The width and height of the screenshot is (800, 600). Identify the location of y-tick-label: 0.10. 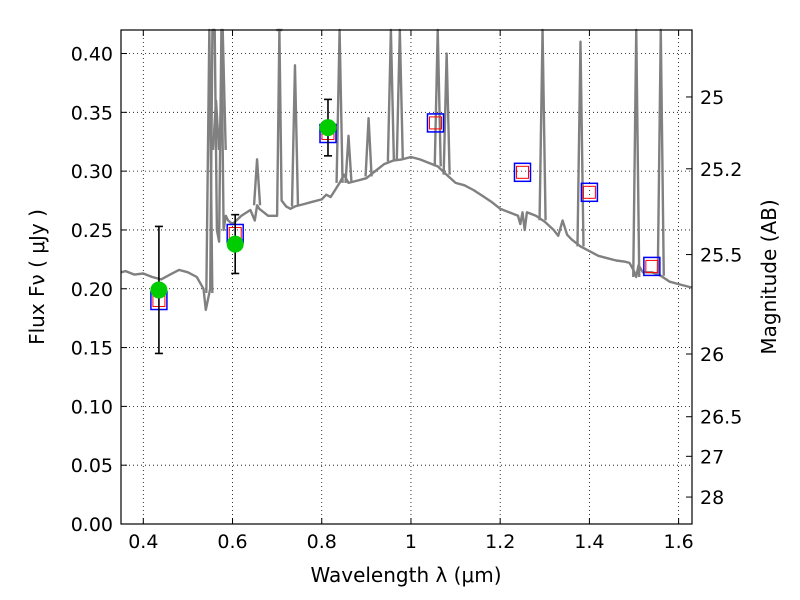
(92, 407).